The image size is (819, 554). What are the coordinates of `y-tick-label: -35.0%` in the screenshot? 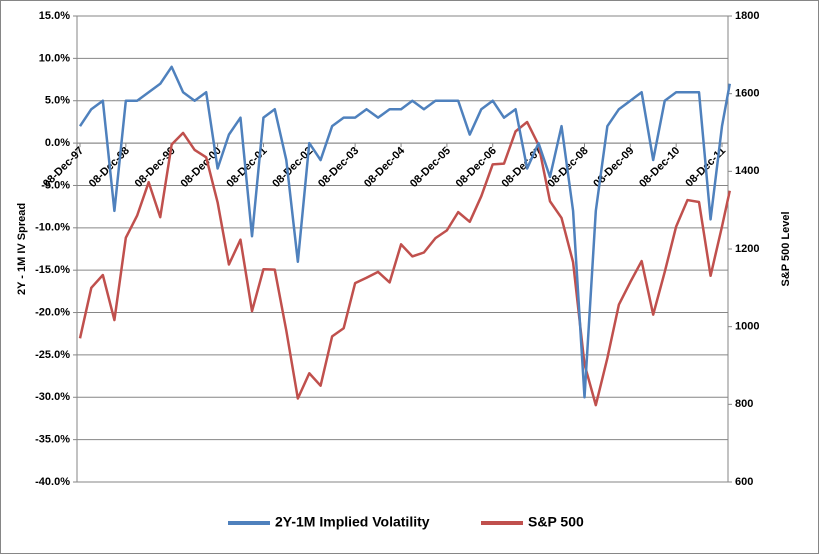 It's located at (52, 440).